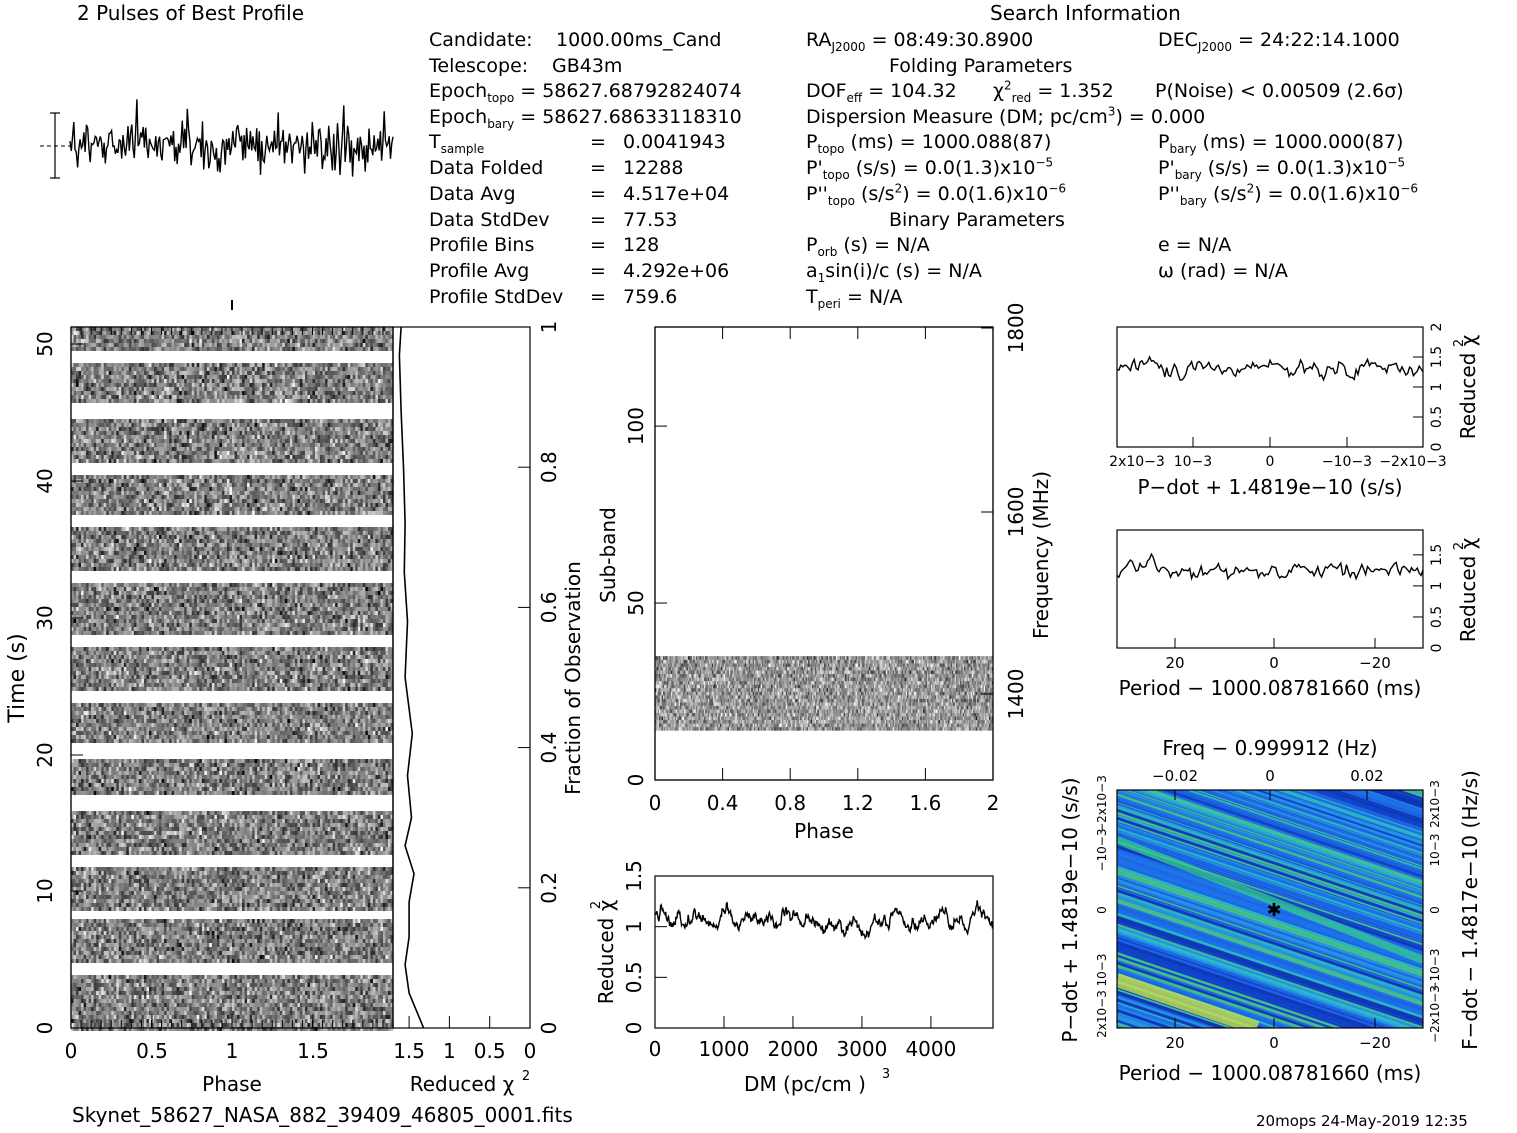 The height and width of the screenshot is (1133, 1517). Describe the element at coordinates (481, 245) in the screenshot. I see `profile-bins-label: Profile Bins` at that location.